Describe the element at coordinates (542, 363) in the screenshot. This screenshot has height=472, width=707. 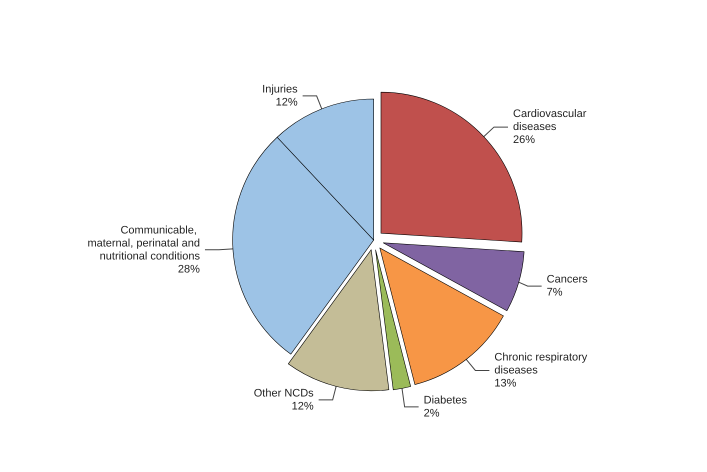
I see `slice-label: Chronic respiratory diseases` at that location.